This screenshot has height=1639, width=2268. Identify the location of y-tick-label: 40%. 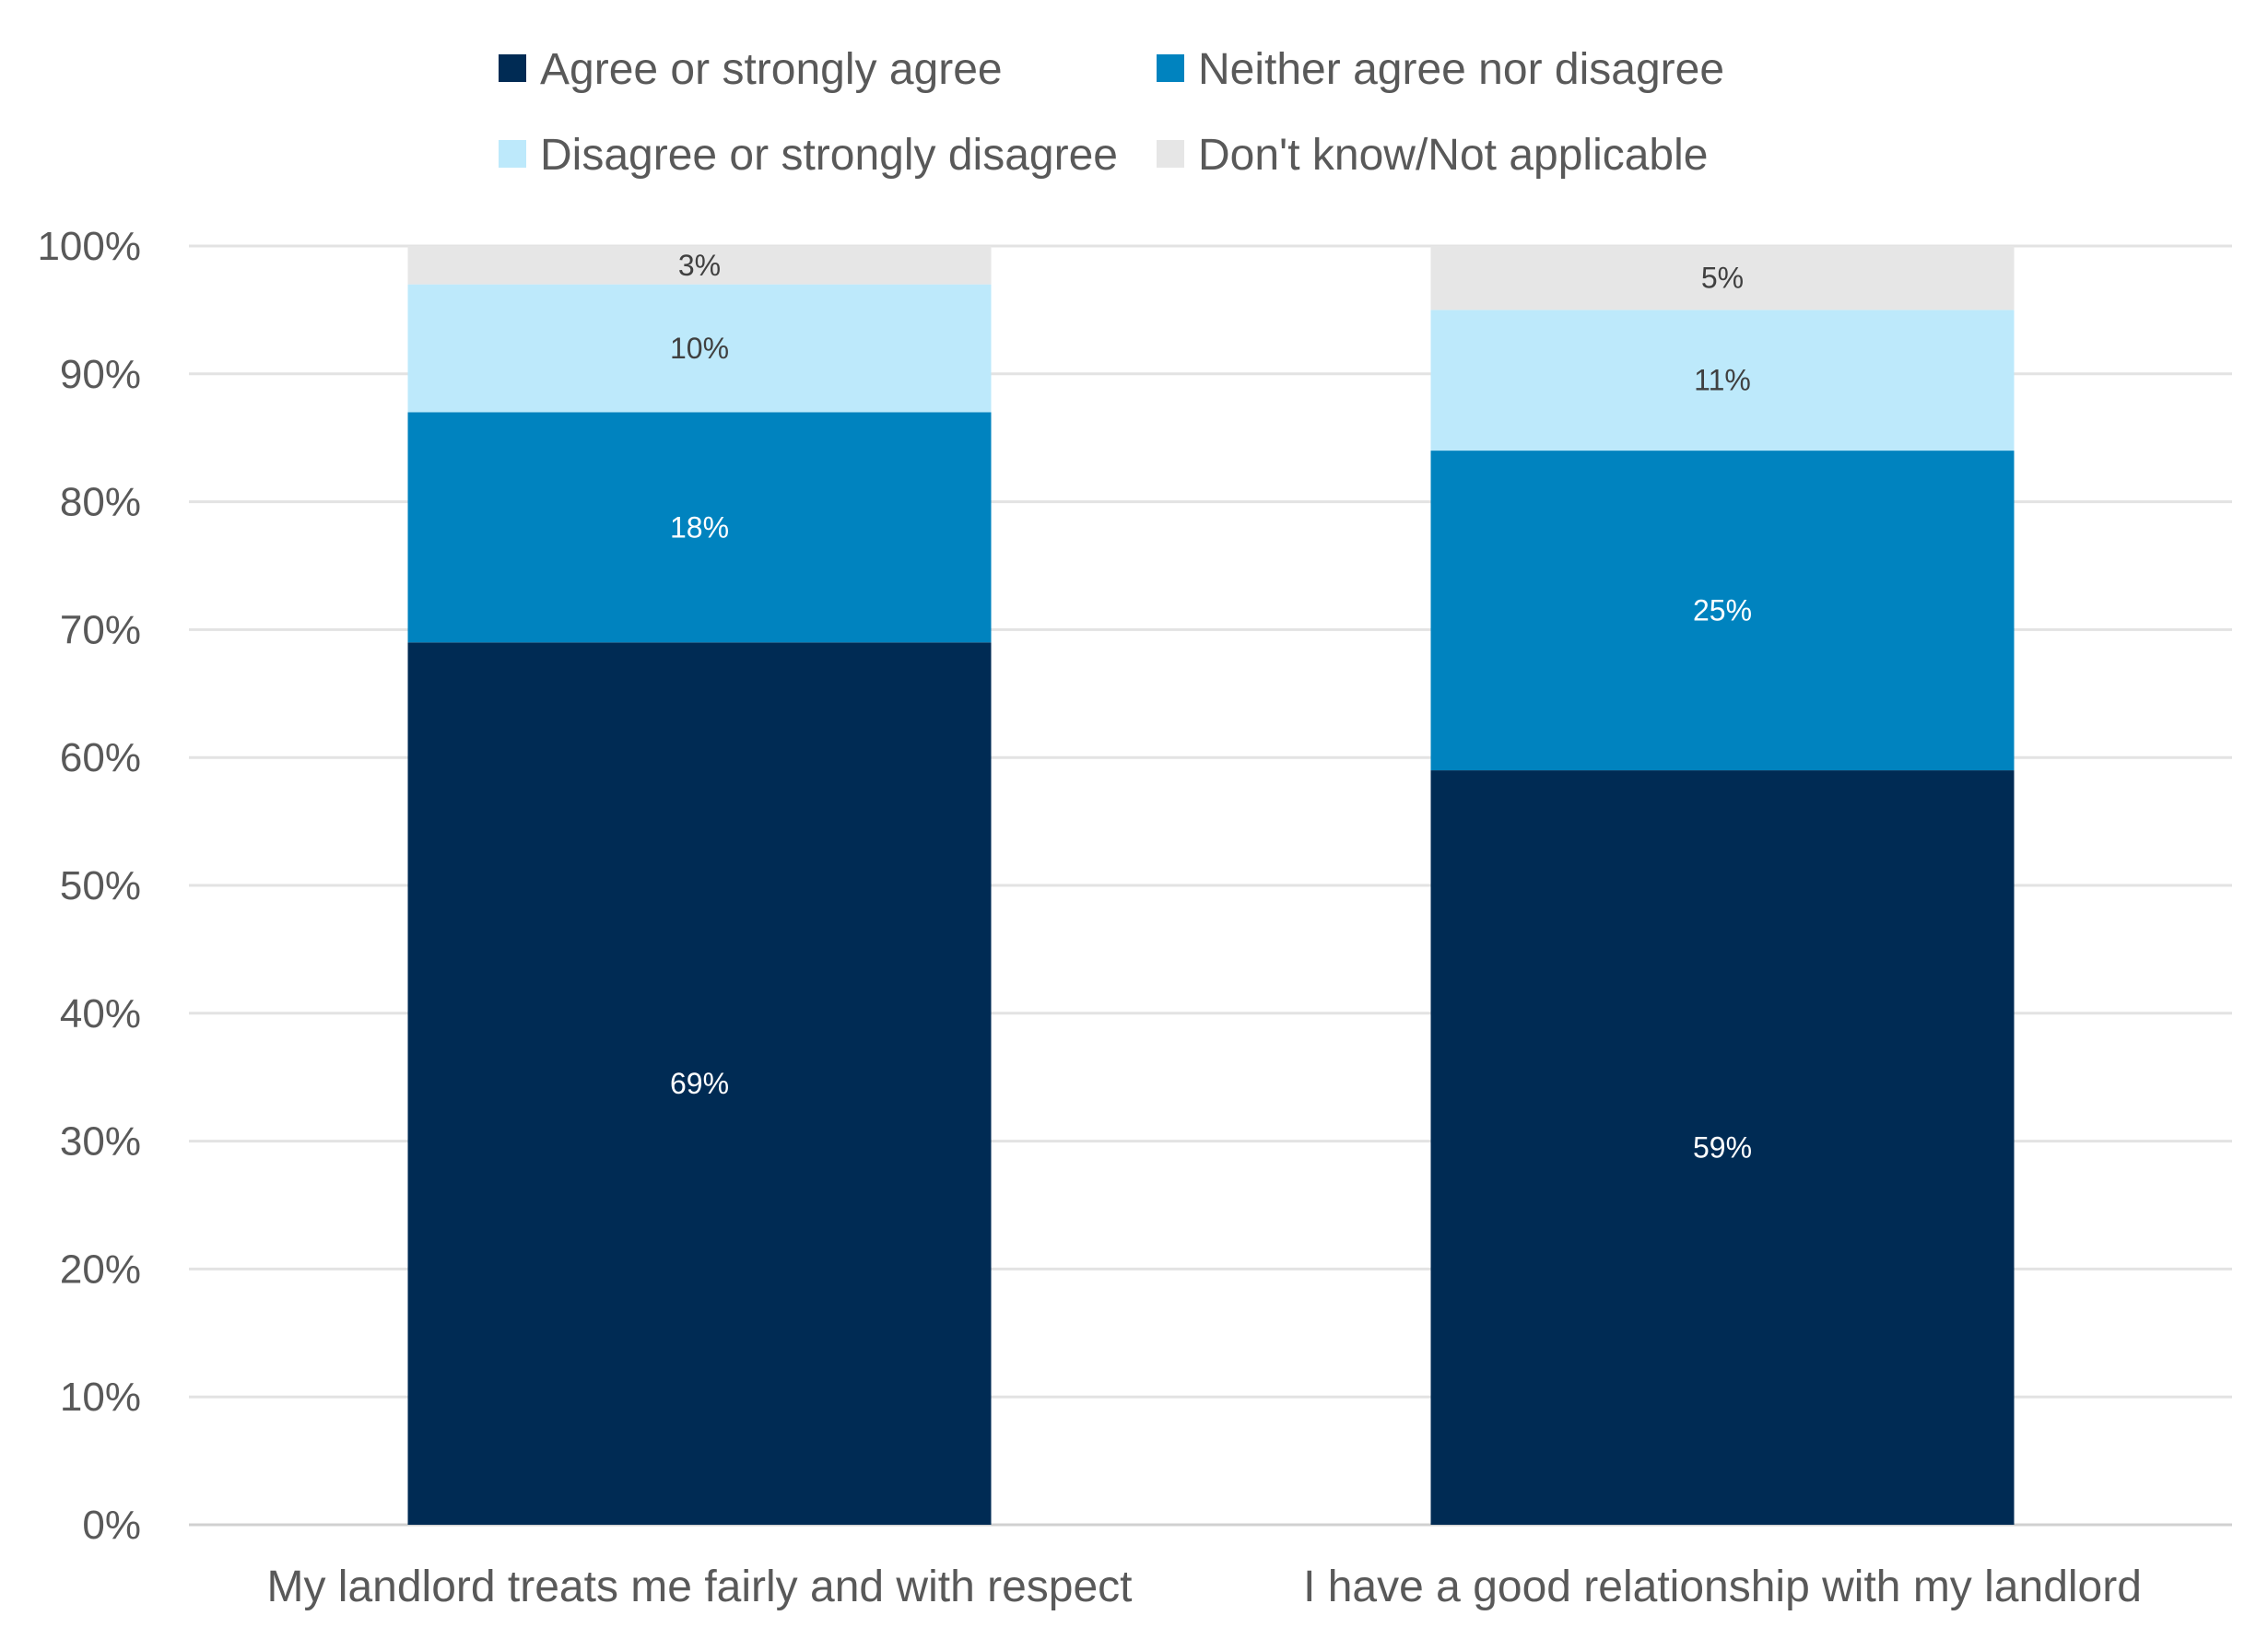
(100, 1014).